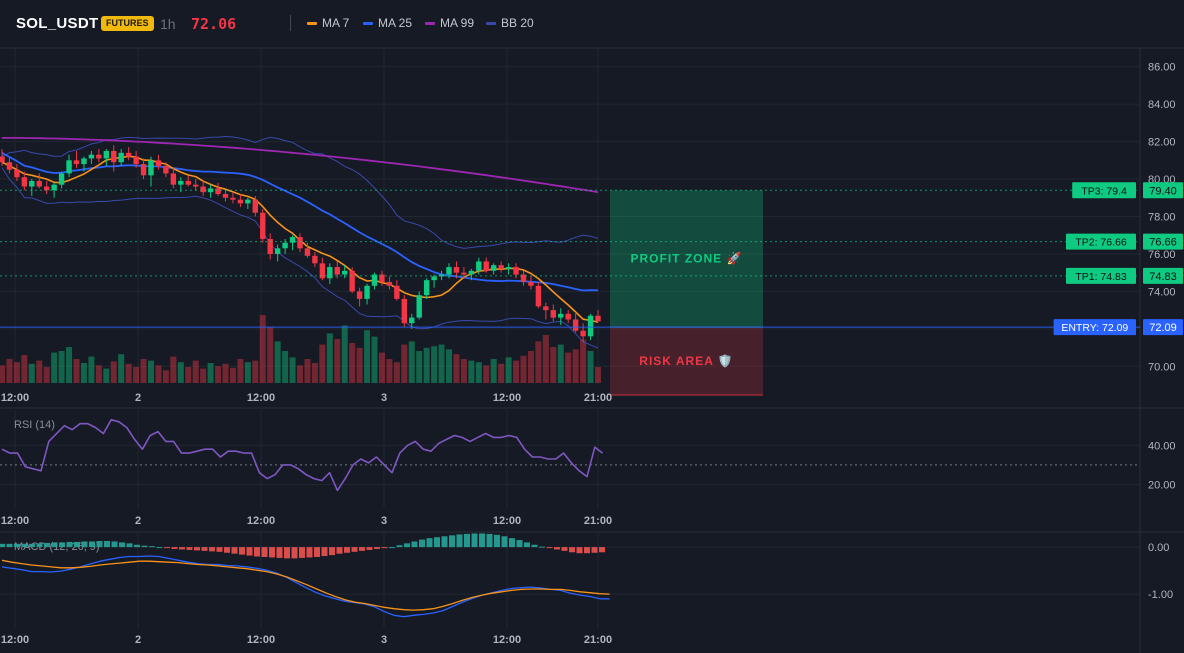  I want to click on legend-ma7: MA 7, so click(328, 23).